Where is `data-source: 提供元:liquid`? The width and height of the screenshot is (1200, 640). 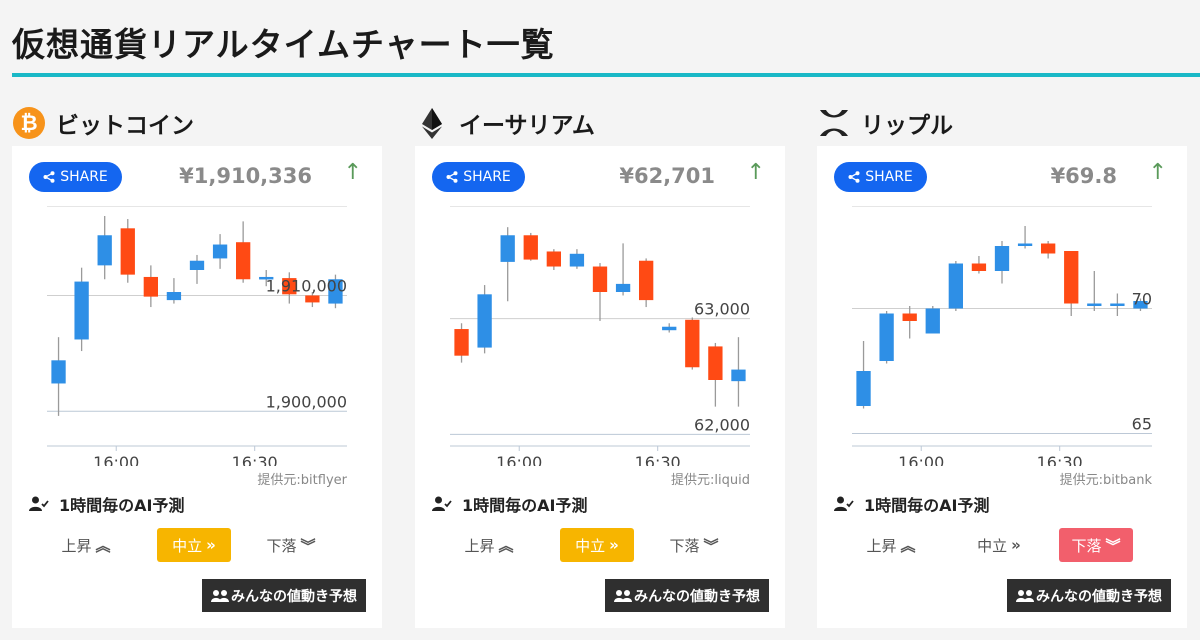
data-source: 提供元:liquid is located at coordinates (710, 480).